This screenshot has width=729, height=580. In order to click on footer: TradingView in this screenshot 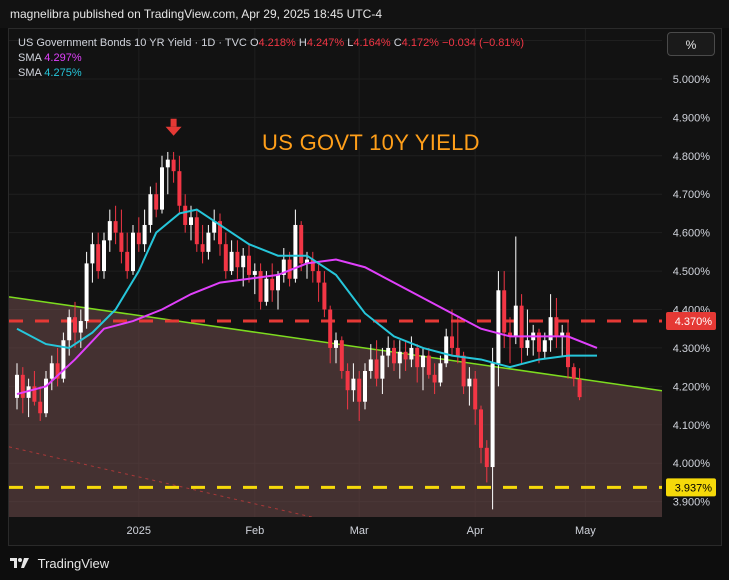, I will do `click(364, 563)`.